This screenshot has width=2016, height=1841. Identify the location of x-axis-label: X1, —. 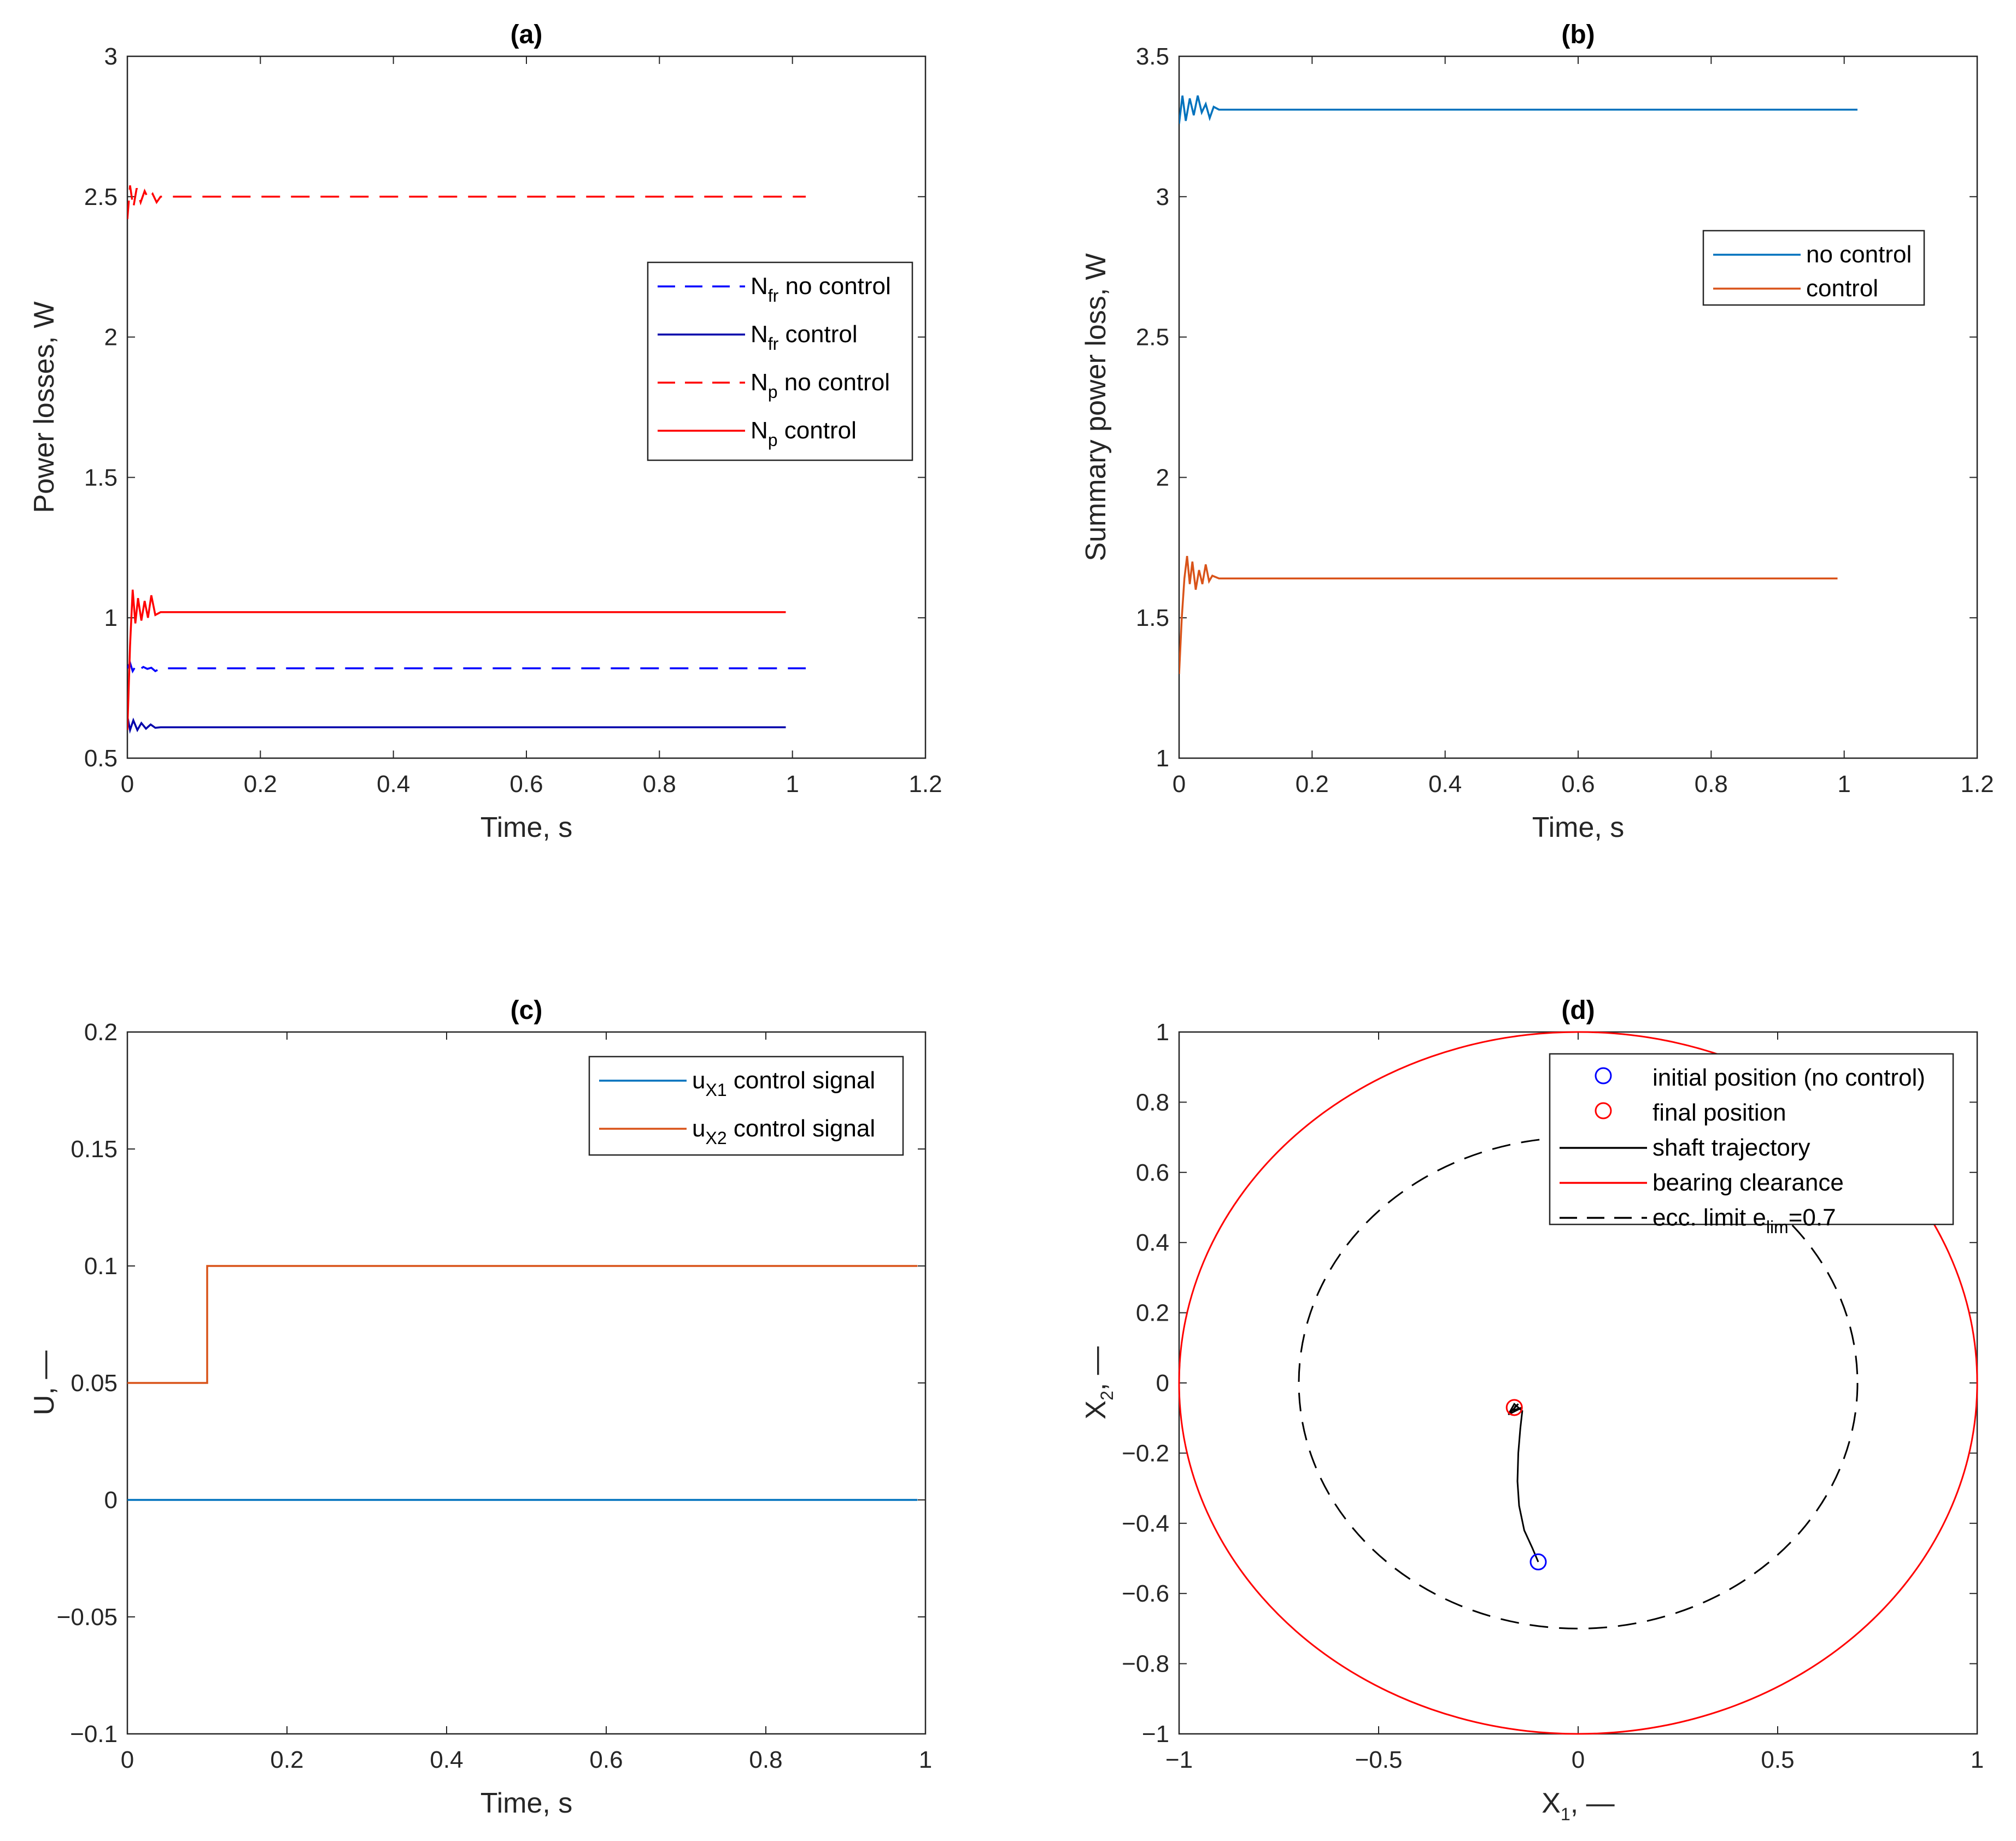
(1578, 1805).